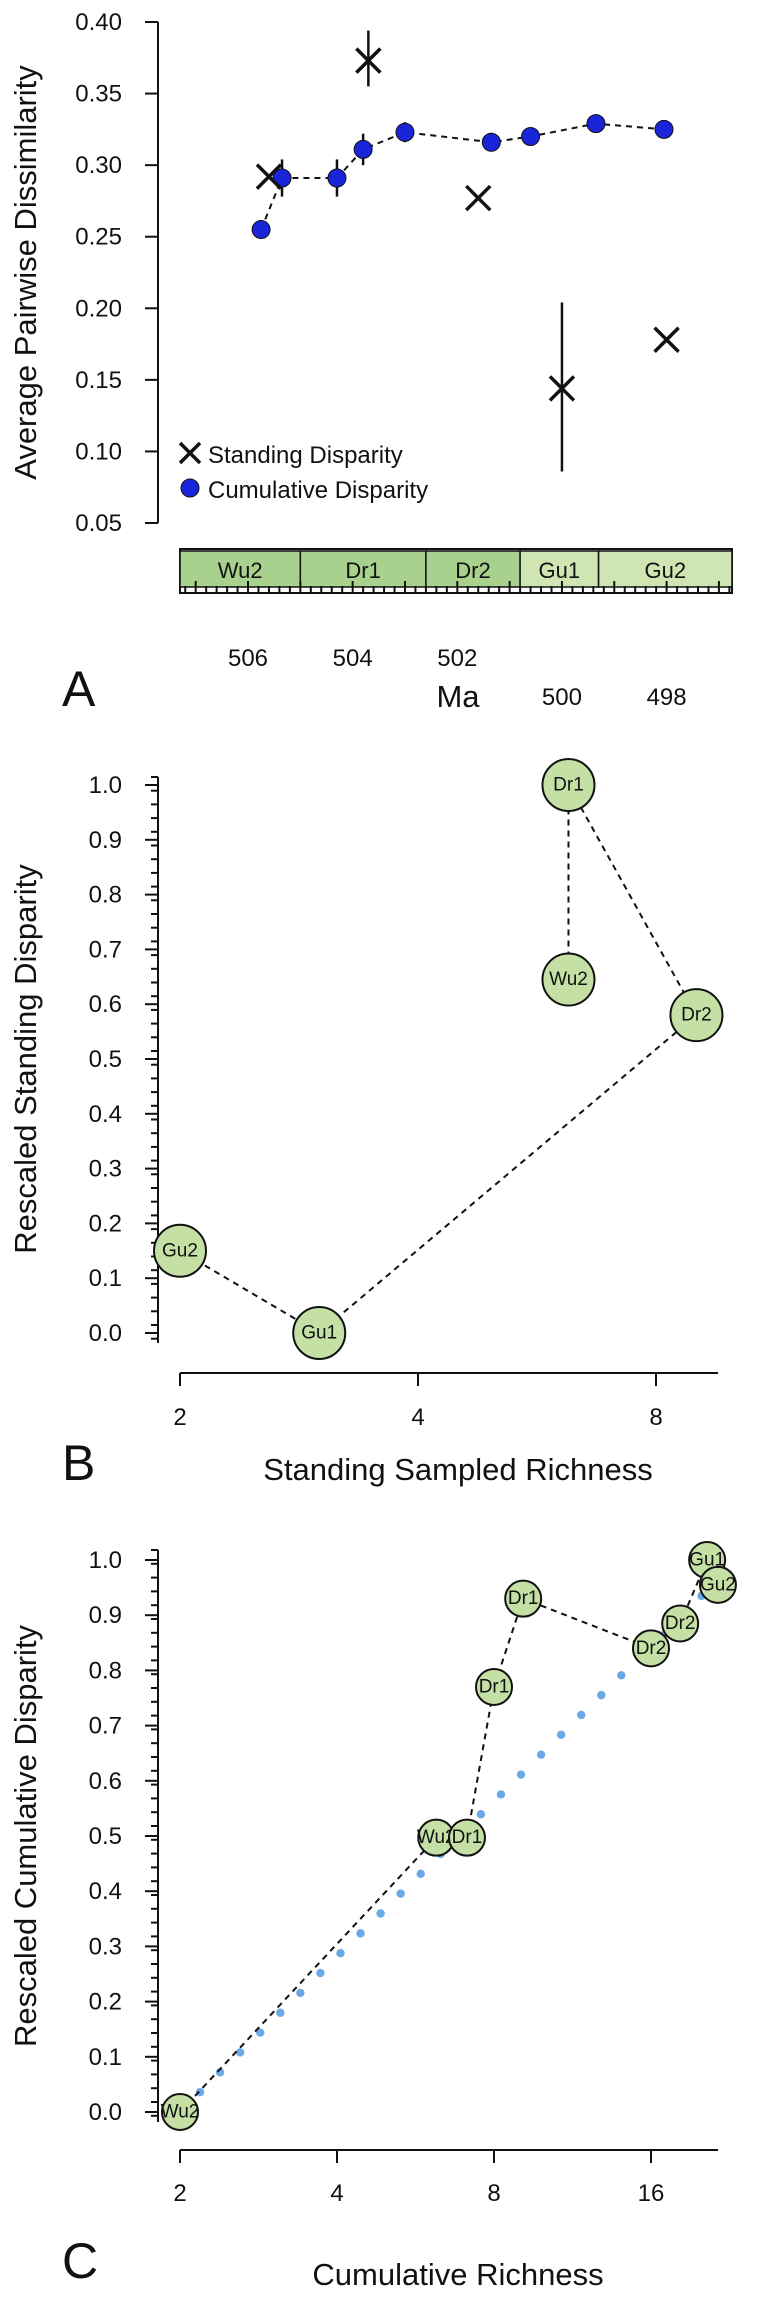 The height and width of the screenshot is (2310, 770). I want to click on y-axis-label: Rescaled Standing Disparity, so click(25, 1059).